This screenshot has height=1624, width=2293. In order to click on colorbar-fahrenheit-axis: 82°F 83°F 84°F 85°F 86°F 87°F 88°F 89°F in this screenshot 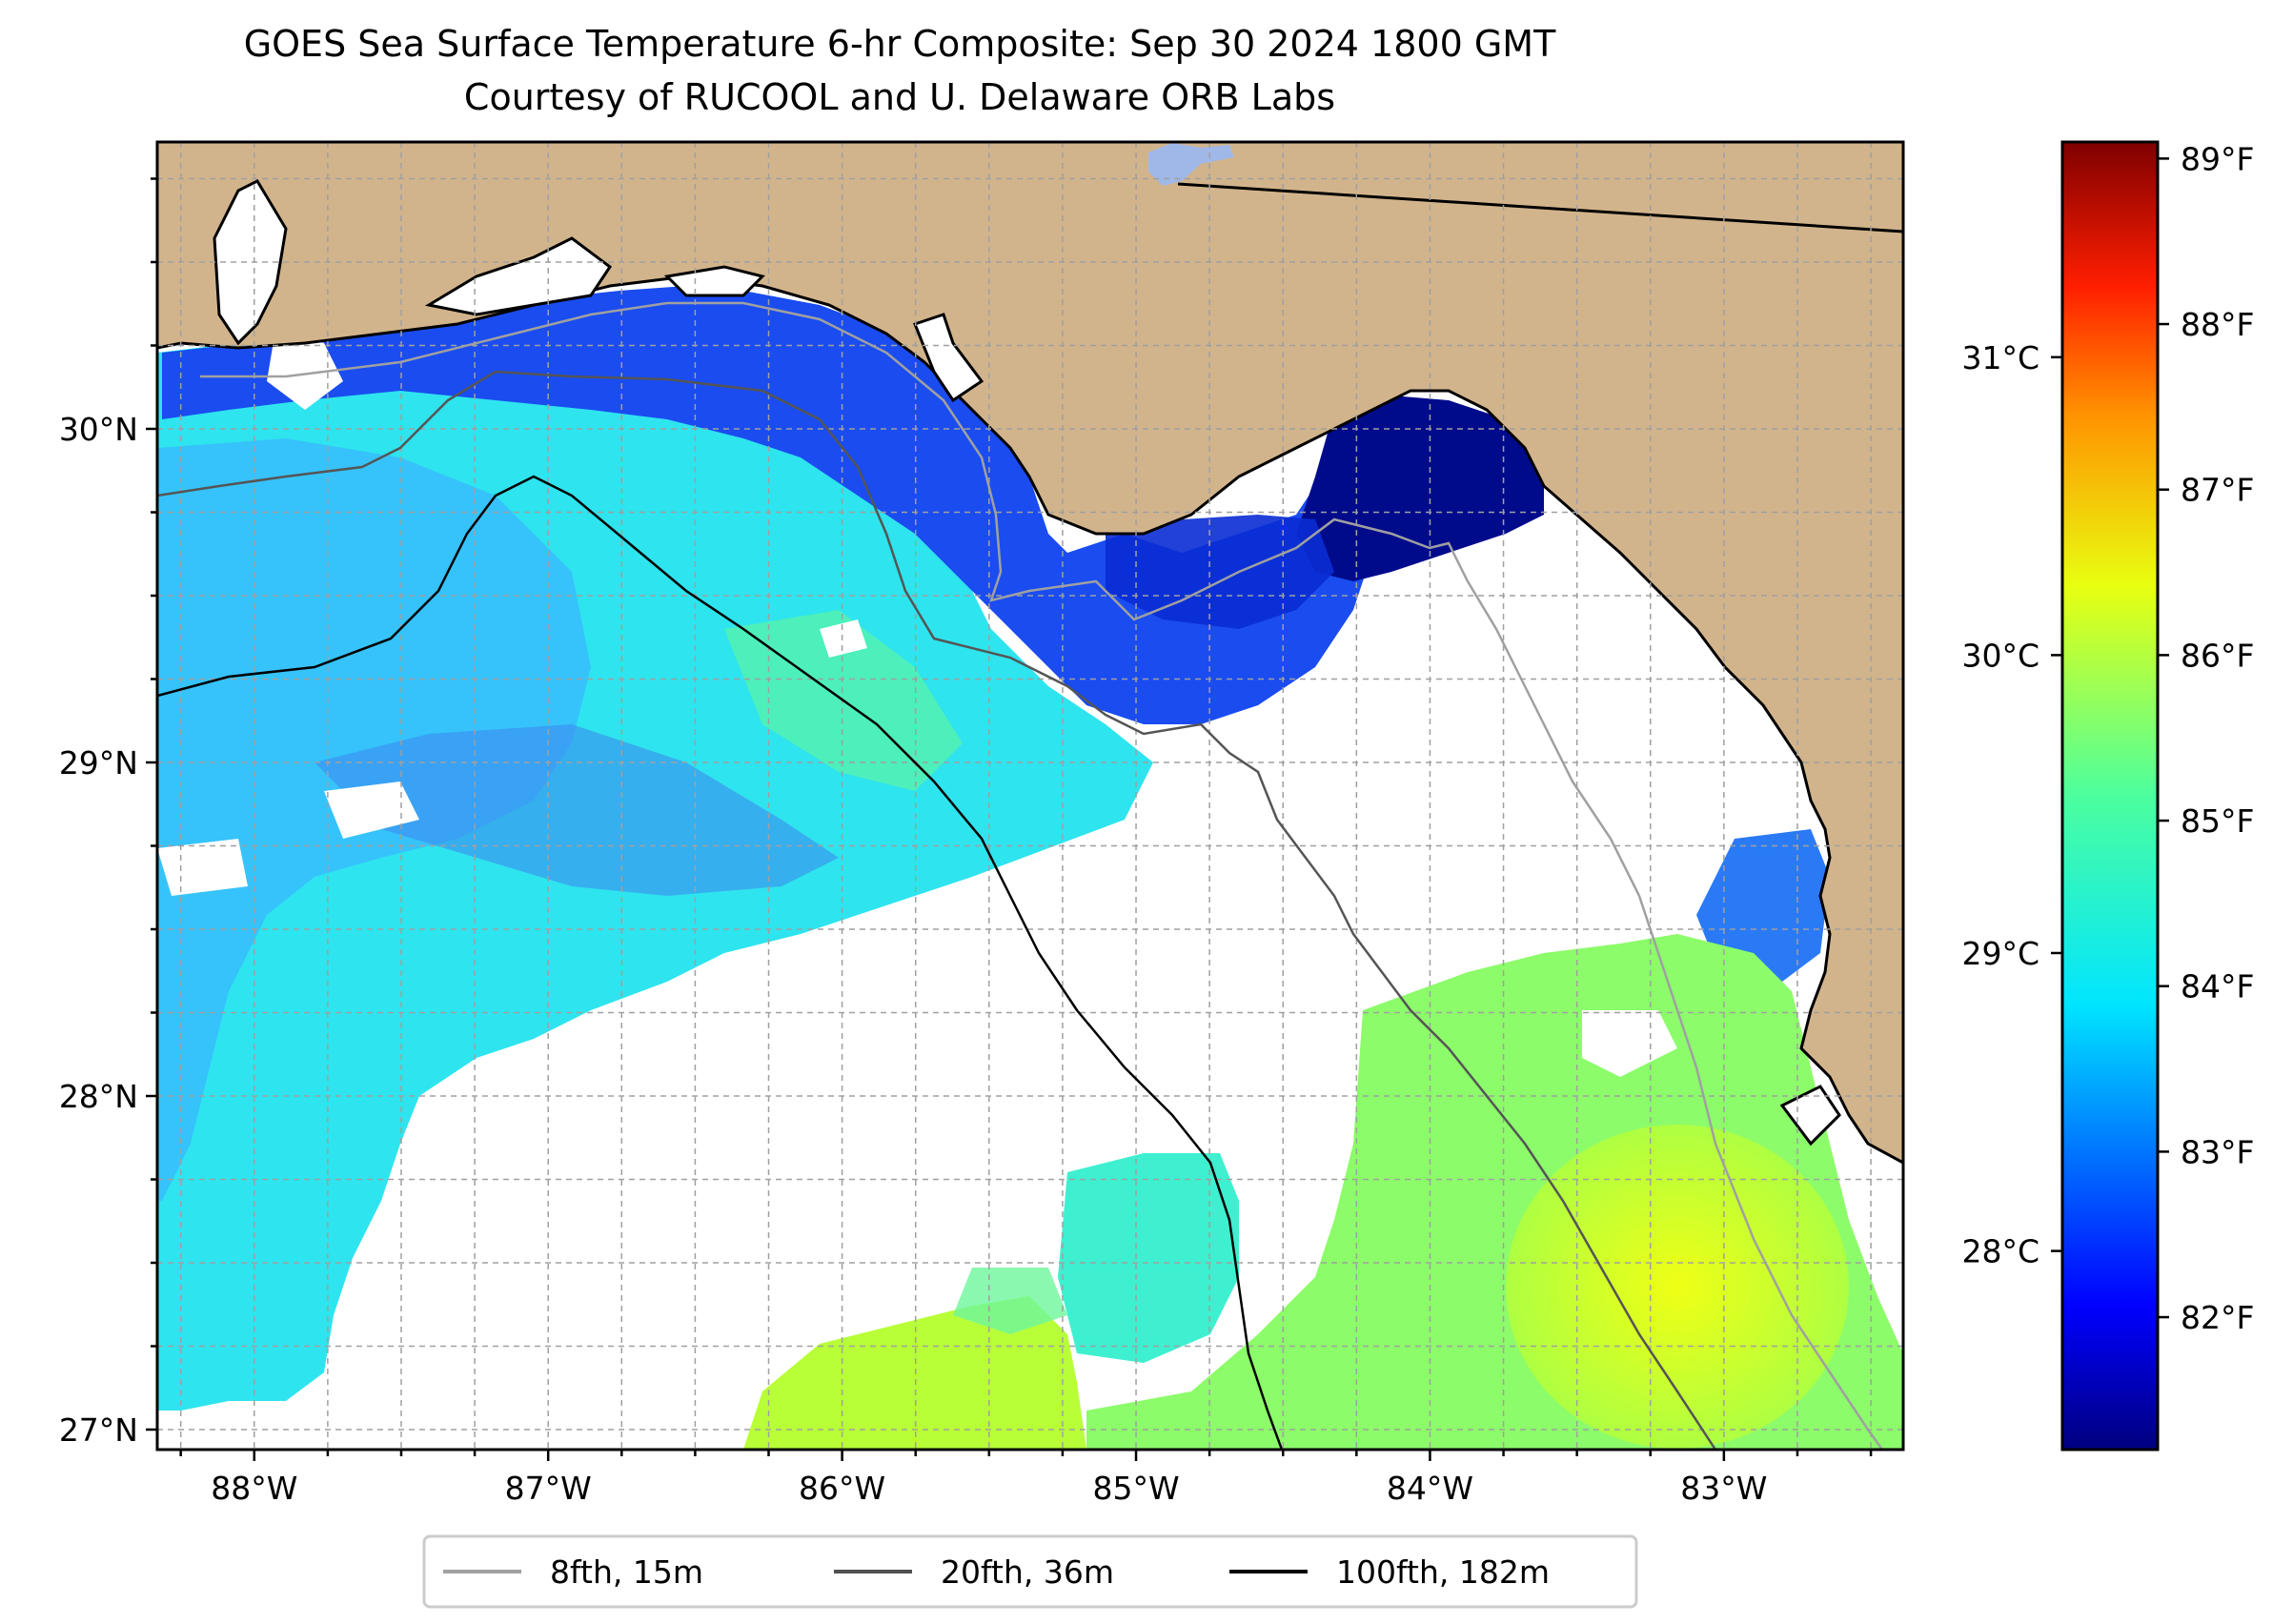, I will do `click(2206, 738)`.